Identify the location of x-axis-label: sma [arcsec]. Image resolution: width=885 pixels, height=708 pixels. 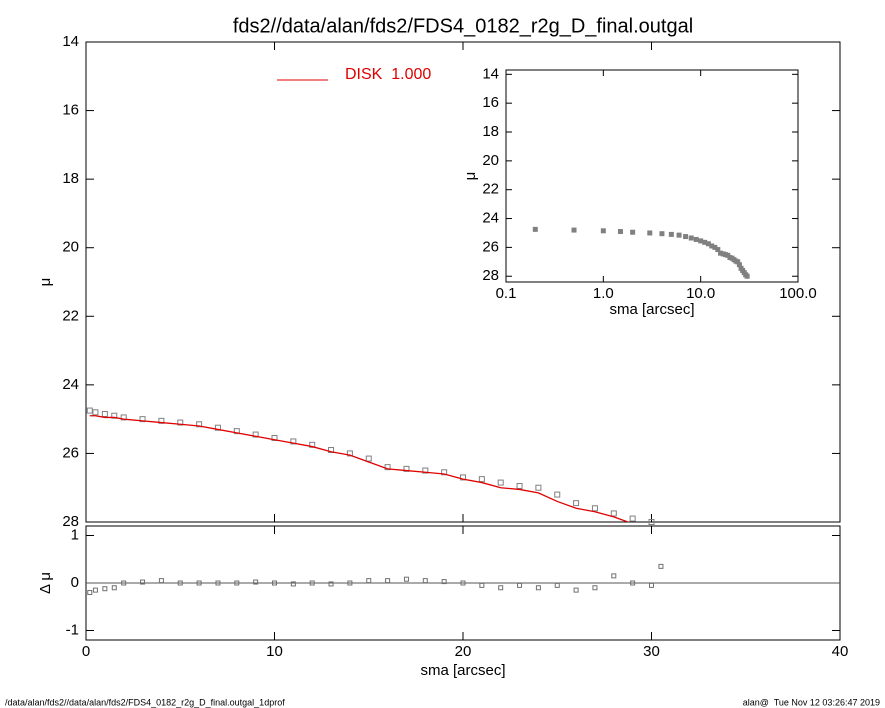
(462, 670).